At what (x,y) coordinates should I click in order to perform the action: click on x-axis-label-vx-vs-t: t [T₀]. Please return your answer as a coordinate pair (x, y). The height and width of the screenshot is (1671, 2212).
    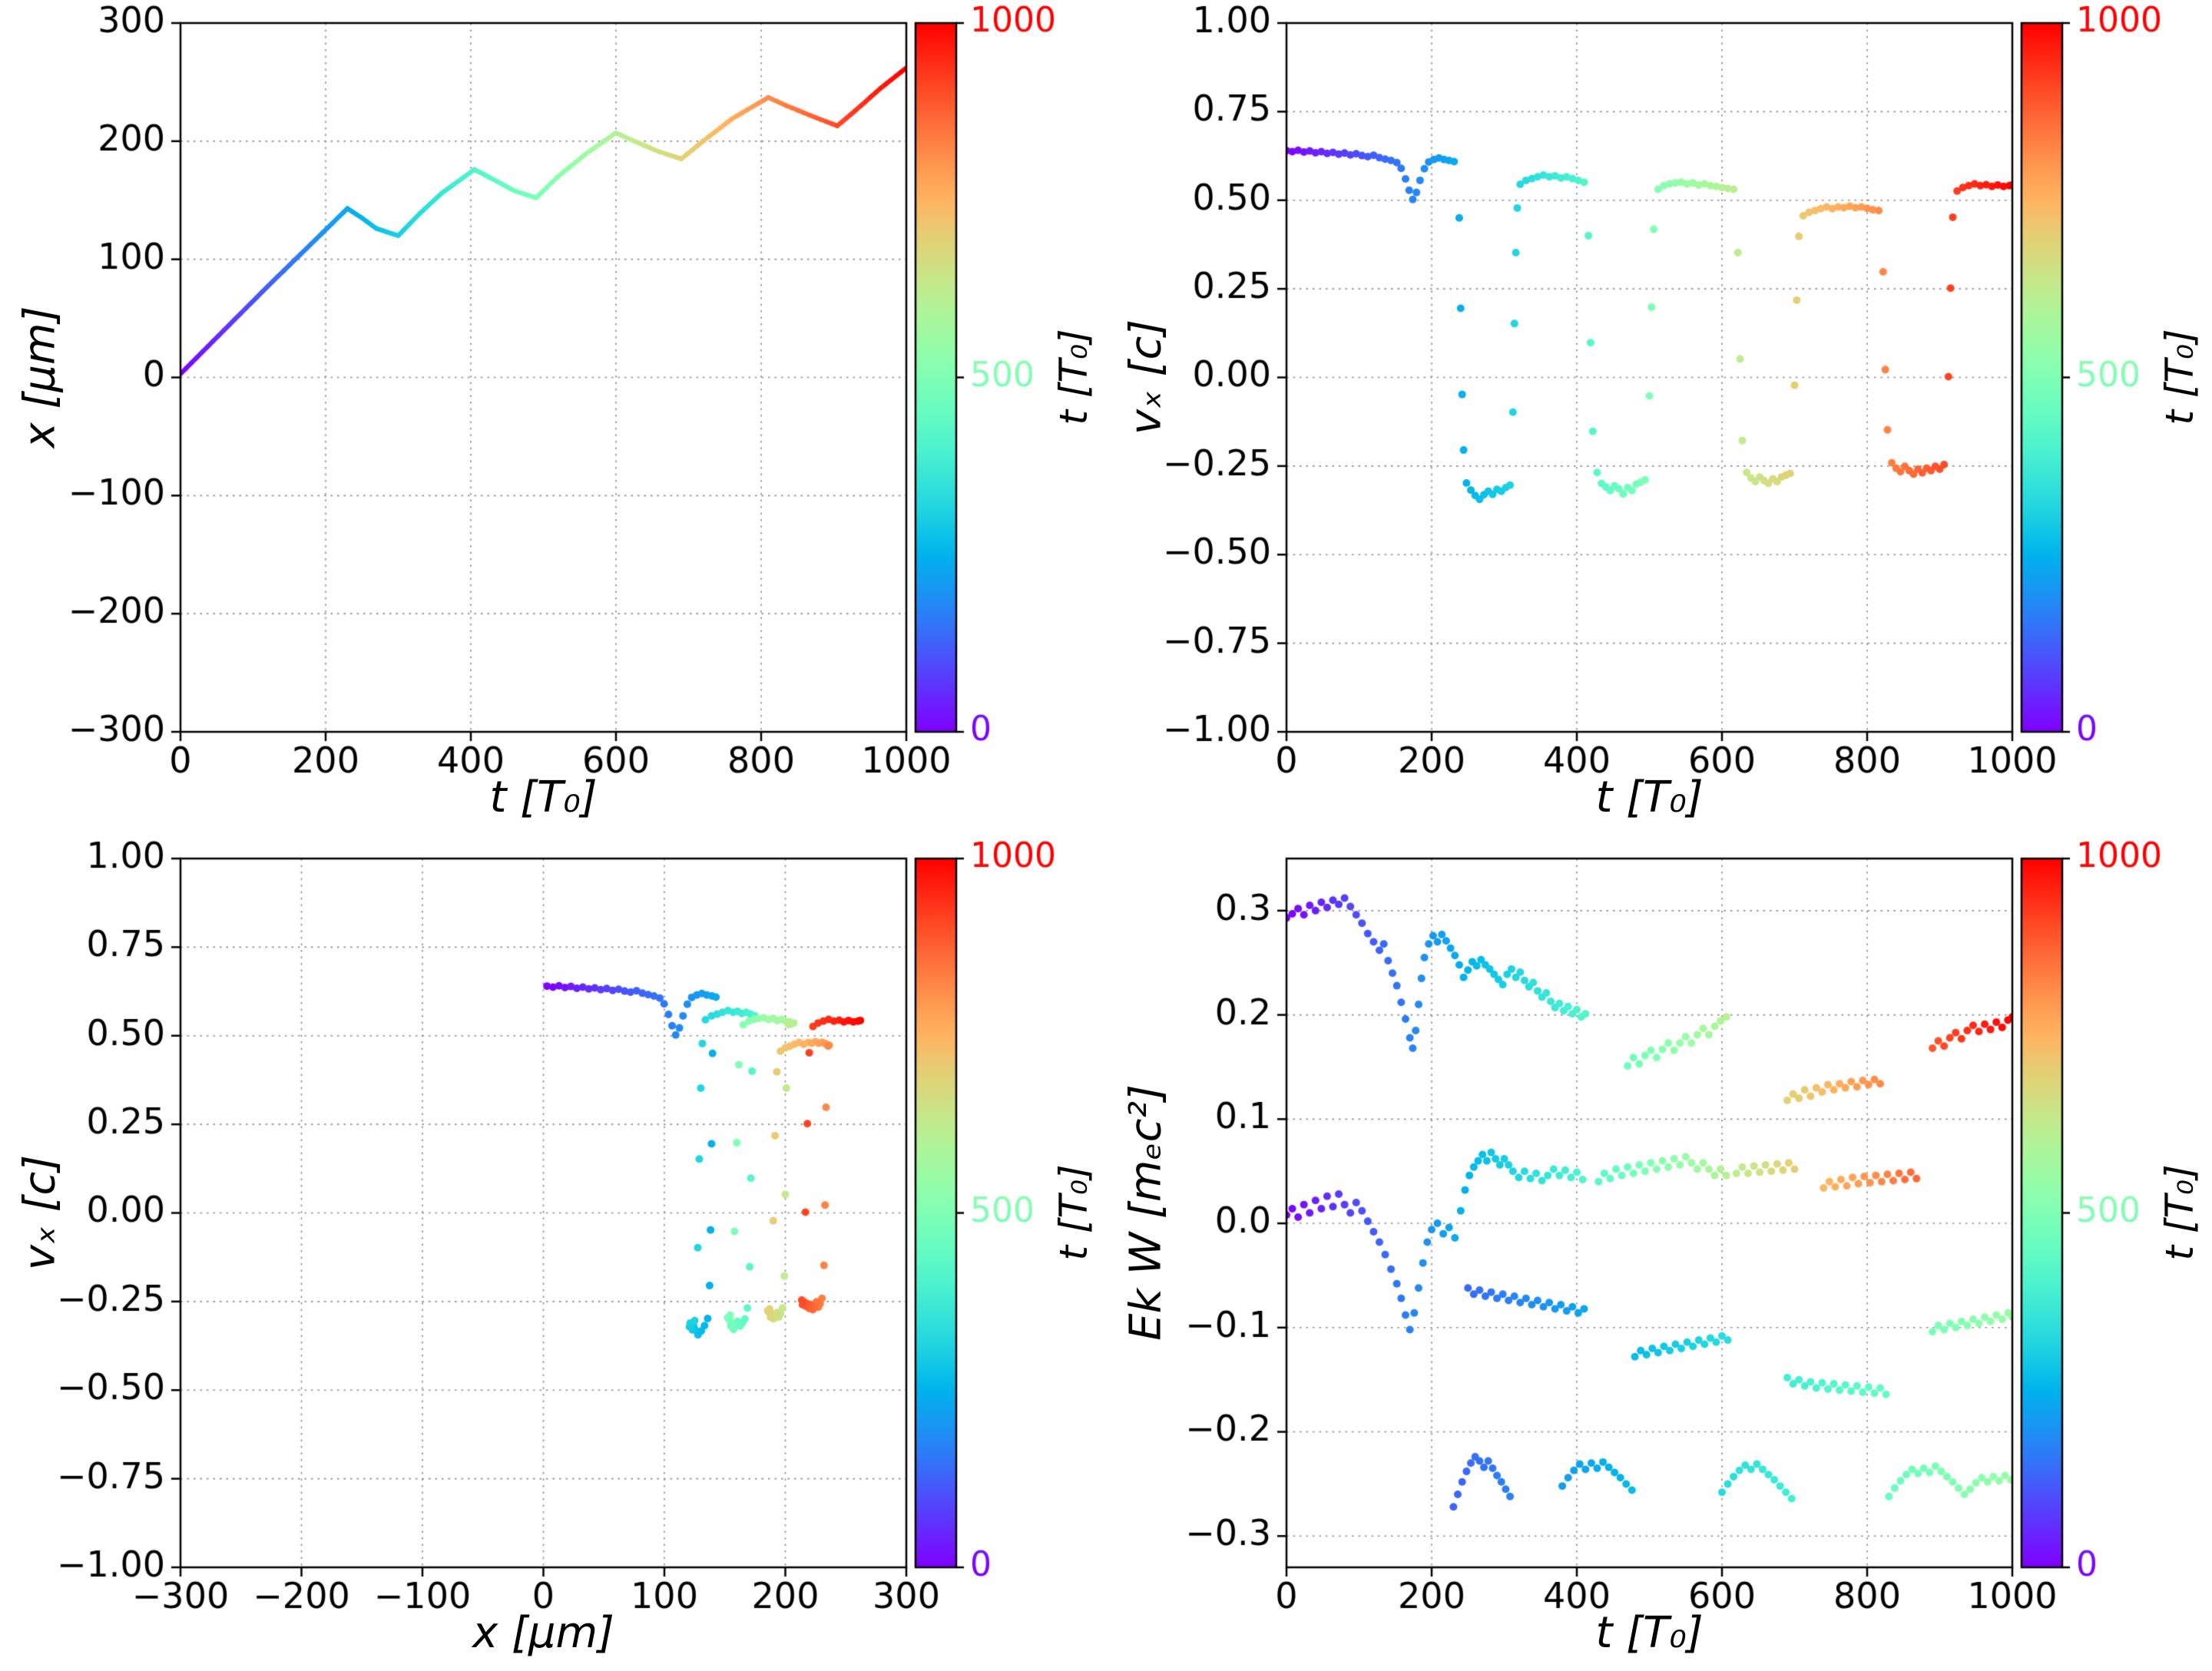
    Looking at the image, I should click on (1650, 797).